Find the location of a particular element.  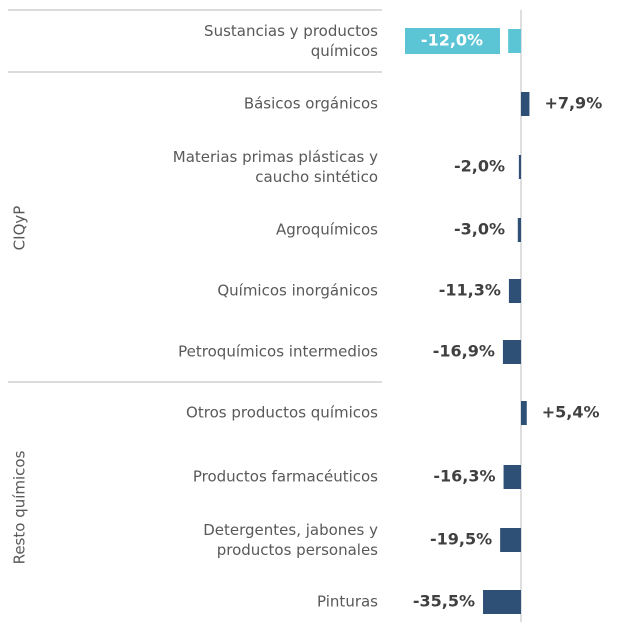

category-label: Agroquímicos is located at coordinates (327, 230).